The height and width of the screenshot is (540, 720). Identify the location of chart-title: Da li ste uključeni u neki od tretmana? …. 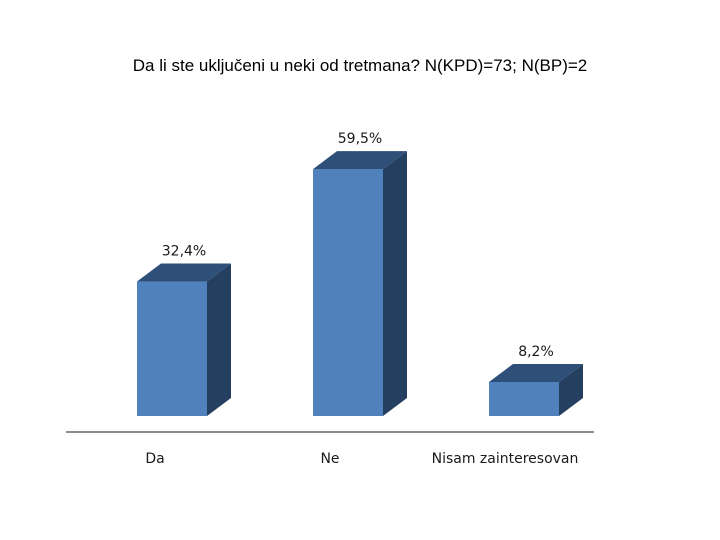
(360, 65).